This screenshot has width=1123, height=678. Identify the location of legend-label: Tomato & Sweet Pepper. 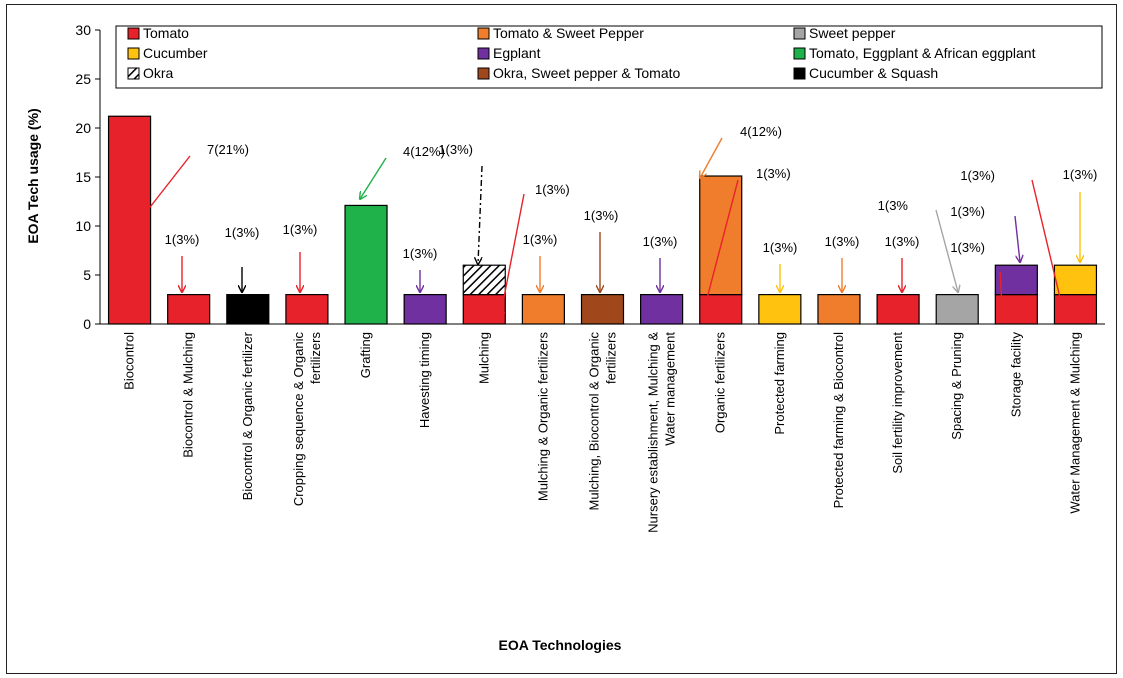
(568, 33).